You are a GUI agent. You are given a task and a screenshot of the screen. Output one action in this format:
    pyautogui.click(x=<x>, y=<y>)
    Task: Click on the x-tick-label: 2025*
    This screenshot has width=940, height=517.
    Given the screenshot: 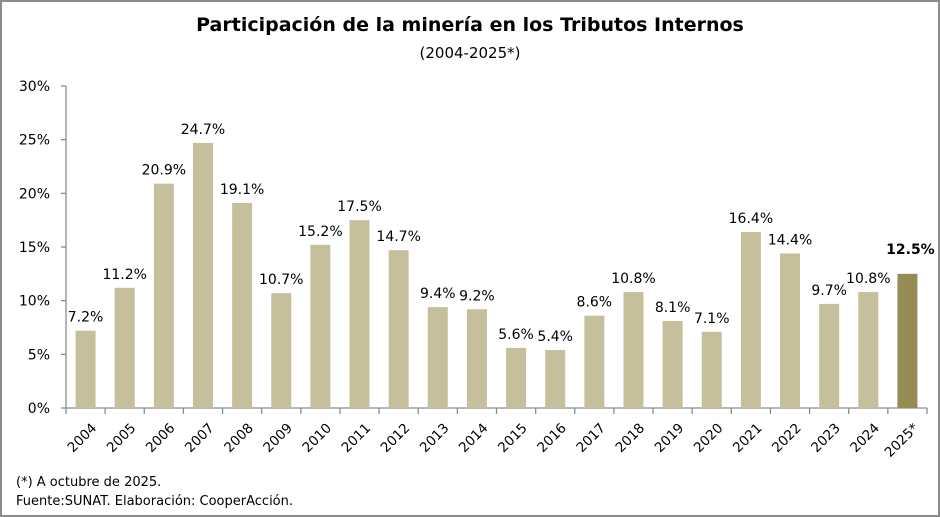 What is the action you would take?
    pyautogui.click(x=902, y=440)
    